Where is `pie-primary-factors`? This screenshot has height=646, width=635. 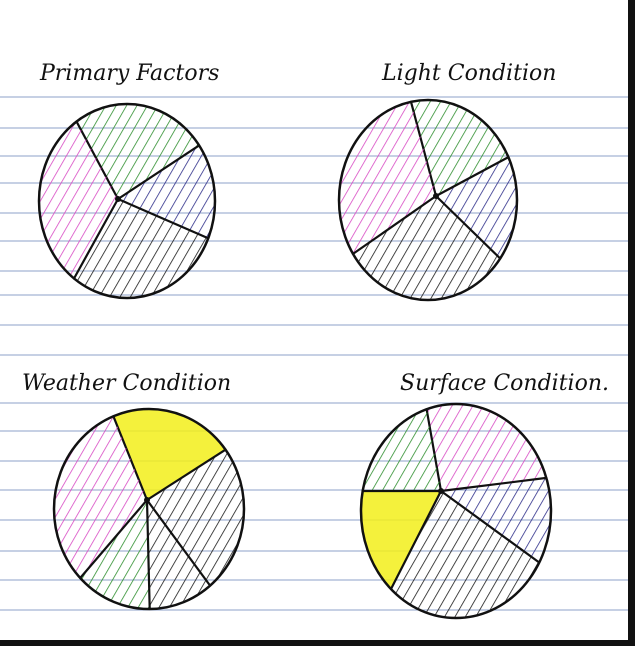
pie-primary-factors is located at coordinates (127, 201).